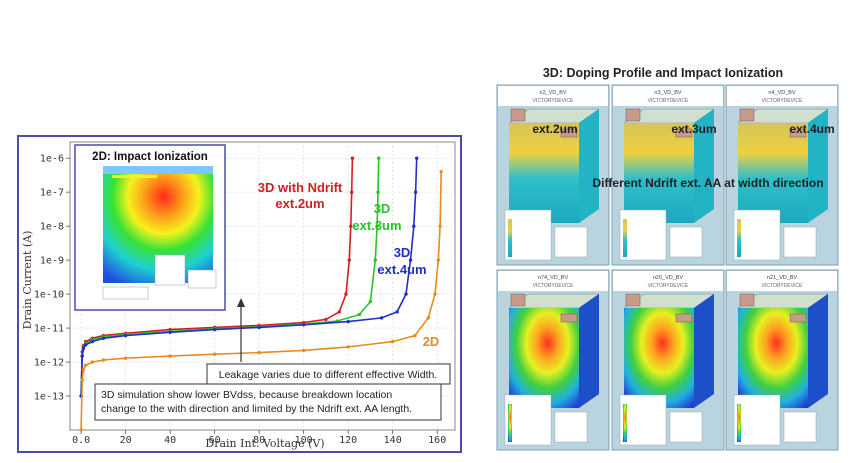 This screenshot has width=850, height=463. What do you see at coordinates (348, 440) in the screenshot?
I see `x-tick-label: 120` at bounding box center [348, 440].